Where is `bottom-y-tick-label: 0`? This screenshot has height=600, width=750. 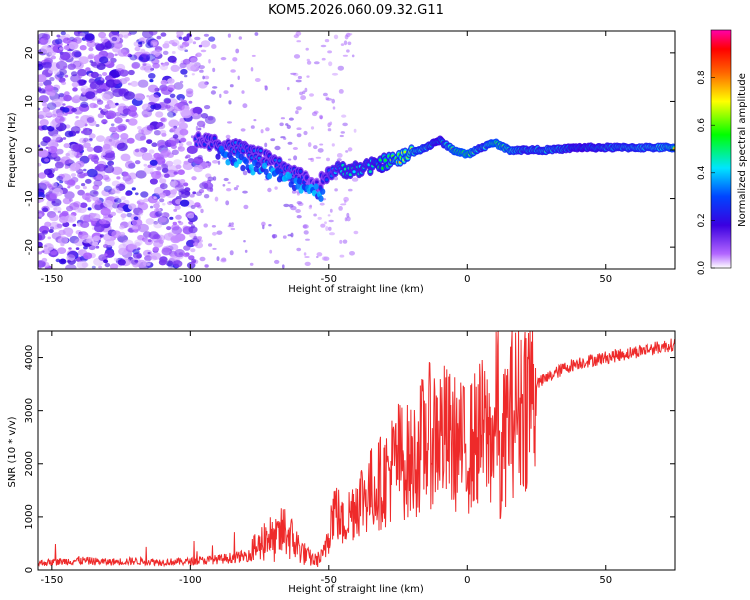 bottom-y-tick-label: 0 is located at coordinates (29, 570).